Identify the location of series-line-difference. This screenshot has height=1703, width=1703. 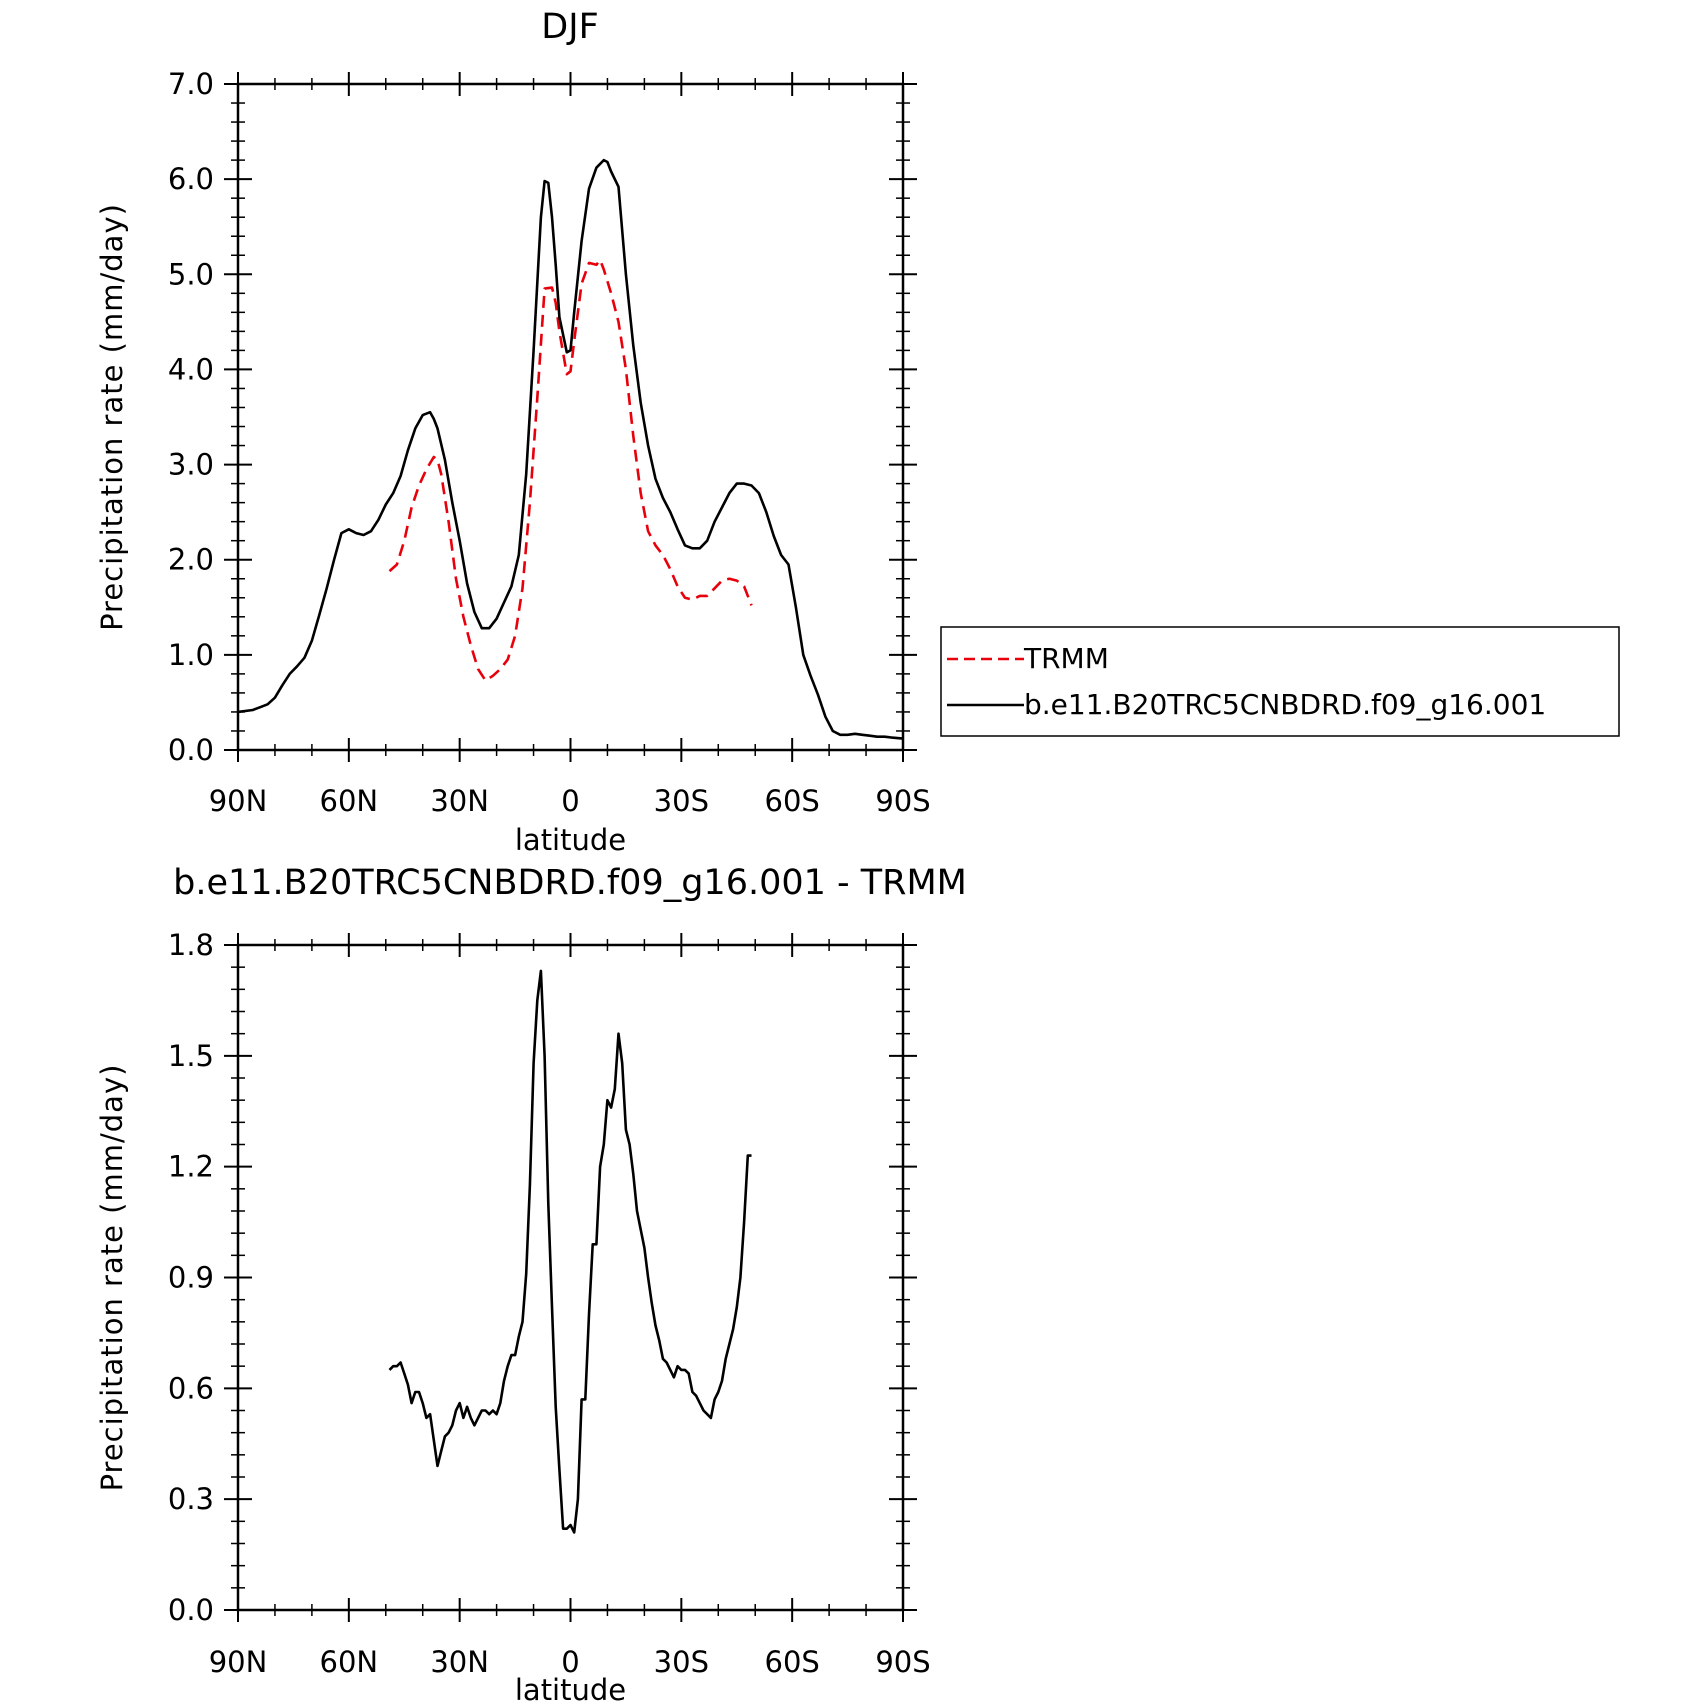
(570, 1251).